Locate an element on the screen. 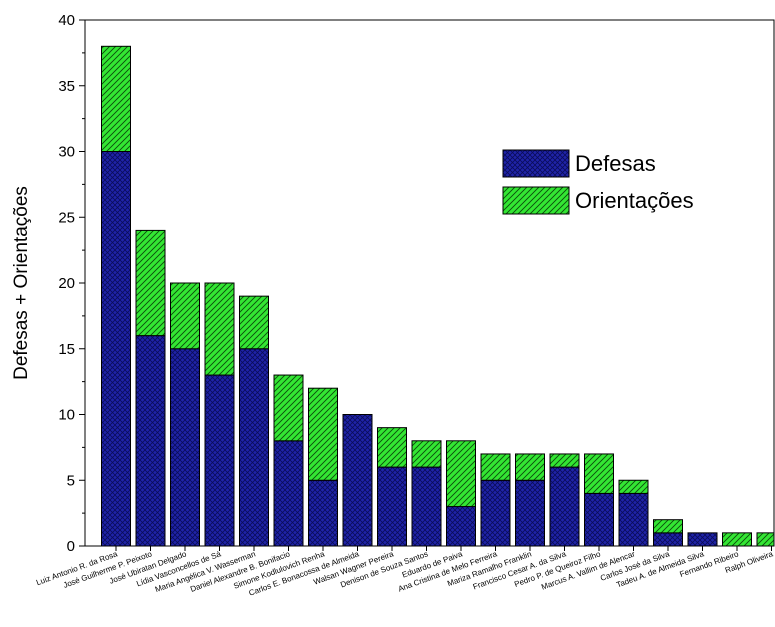  y-axis: 0 5 10 15 20 25 30 35 40 is located at coordinates (71, 283).